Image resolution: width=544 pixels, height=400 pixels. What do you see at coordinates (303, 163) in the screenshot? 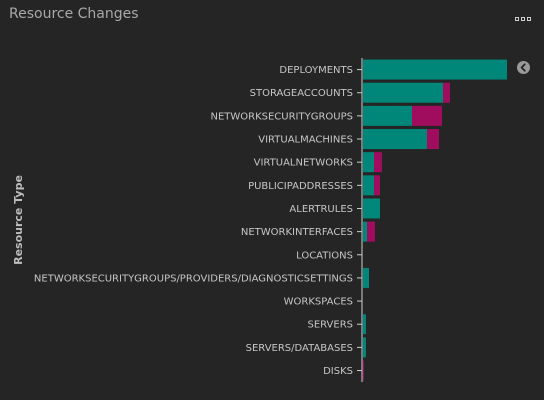
I see `category-label: VIRTUALNETWORKS` at bounding box center [303, 163].